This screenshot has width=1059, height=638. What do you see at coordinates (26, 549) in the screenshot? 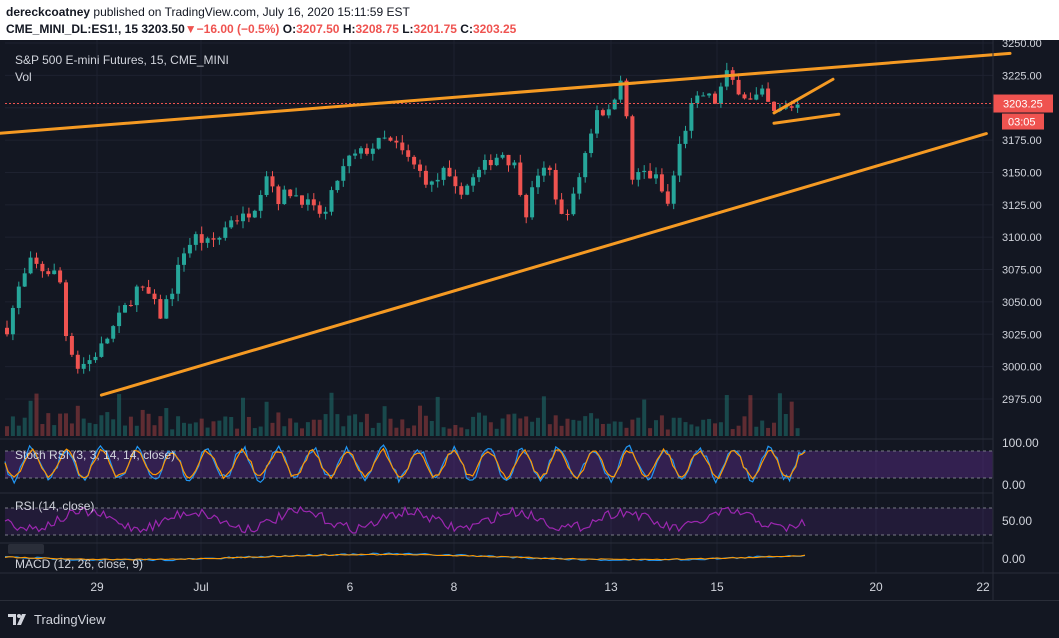
I see `collapse-pane-button` at bounding box center [26, 549].